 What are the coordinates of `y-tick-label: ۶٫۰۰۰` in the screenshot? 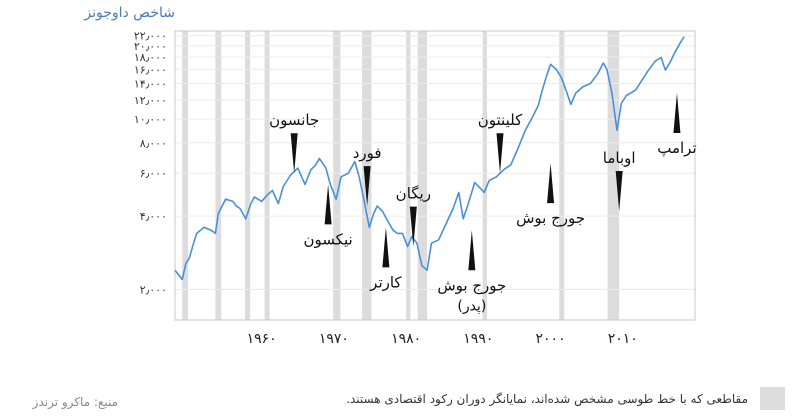 It's located at (153, 173).